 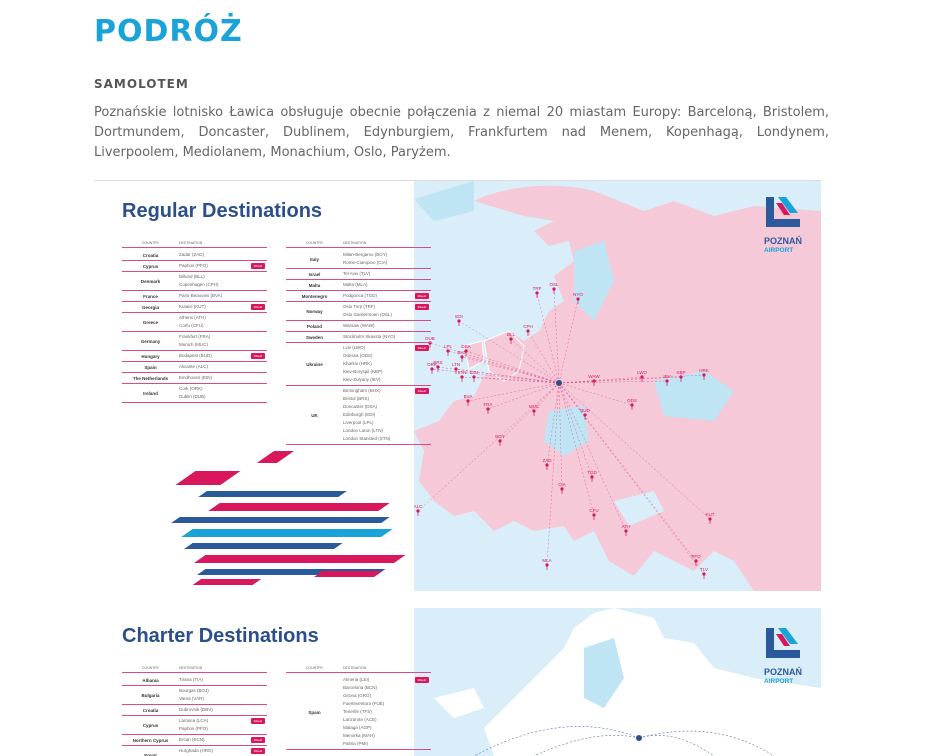 I want to click on pin-marker: LWO, so click(x=642, y=376).